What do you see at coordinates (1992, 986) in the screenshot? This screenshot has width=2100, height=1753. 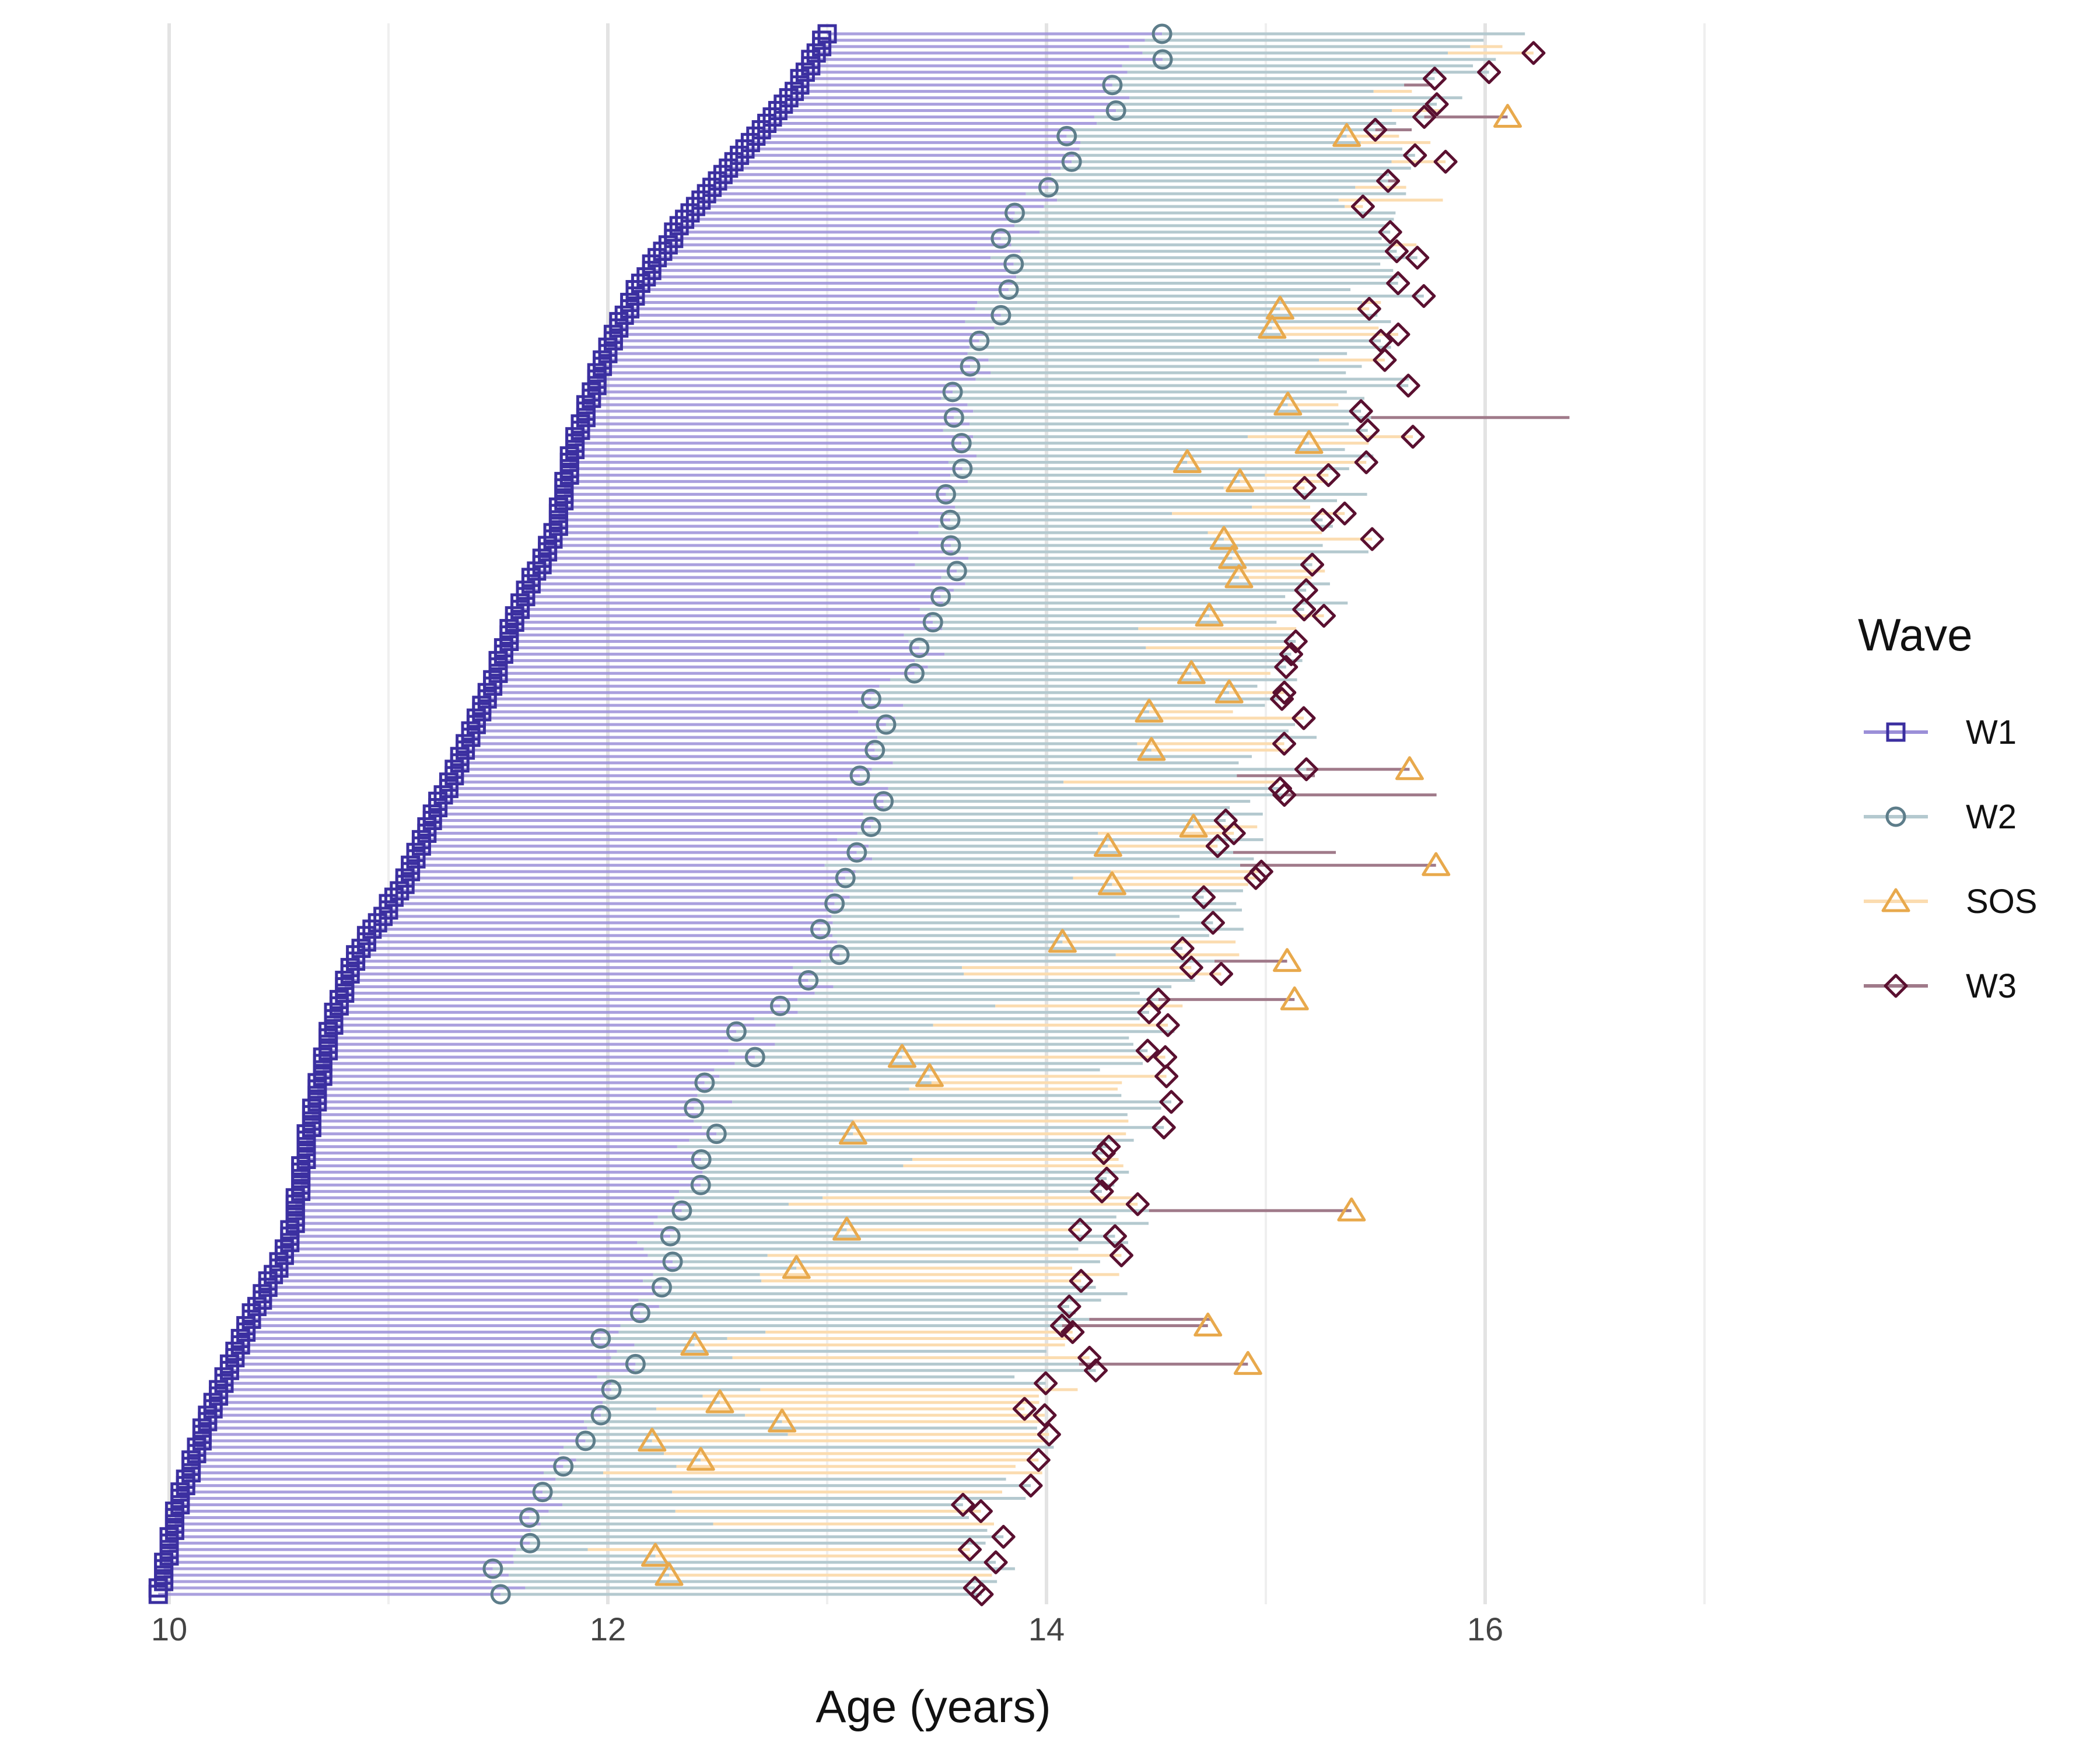 I see `legend-label: W3` at bounding box center [1992, 986].